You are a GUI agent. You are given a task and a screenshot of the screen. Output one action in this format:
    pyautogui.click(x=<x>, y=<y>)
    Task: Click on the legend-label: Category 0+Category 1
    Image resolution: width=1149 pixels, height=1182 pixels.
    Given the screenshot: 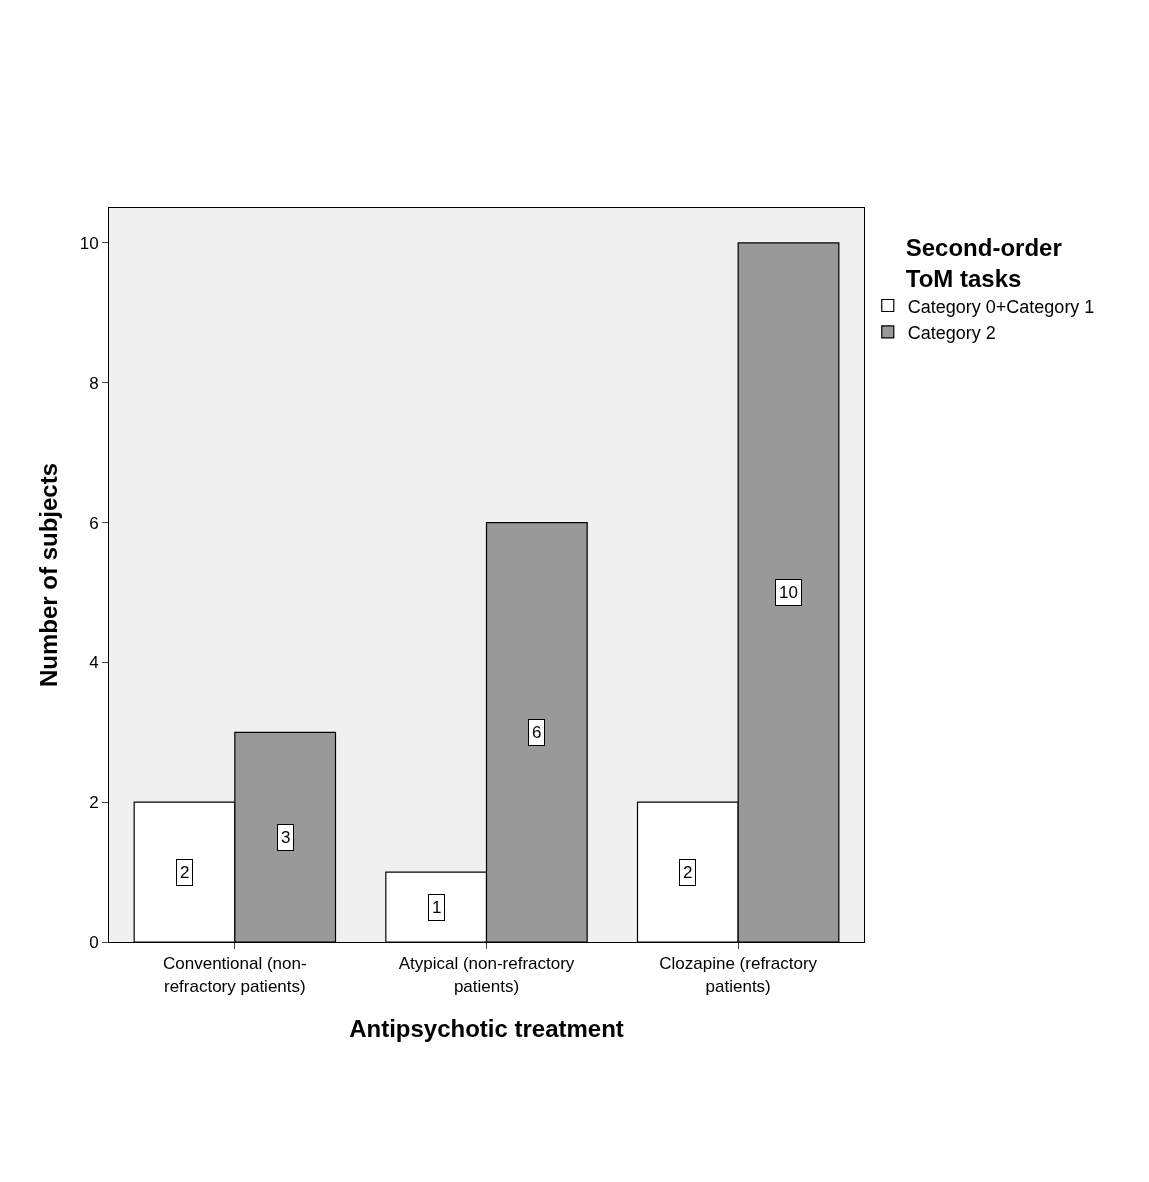 What is the action you would take?
    pyautogui.click(x=1001, y=306)
    